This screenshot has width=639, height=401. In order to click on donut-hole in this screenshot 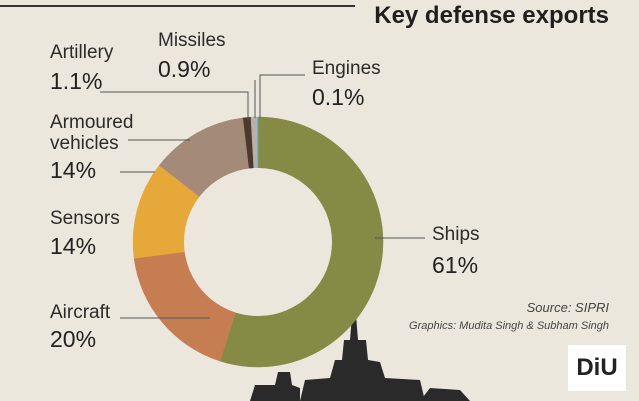, I will do `click(258, 242)`.